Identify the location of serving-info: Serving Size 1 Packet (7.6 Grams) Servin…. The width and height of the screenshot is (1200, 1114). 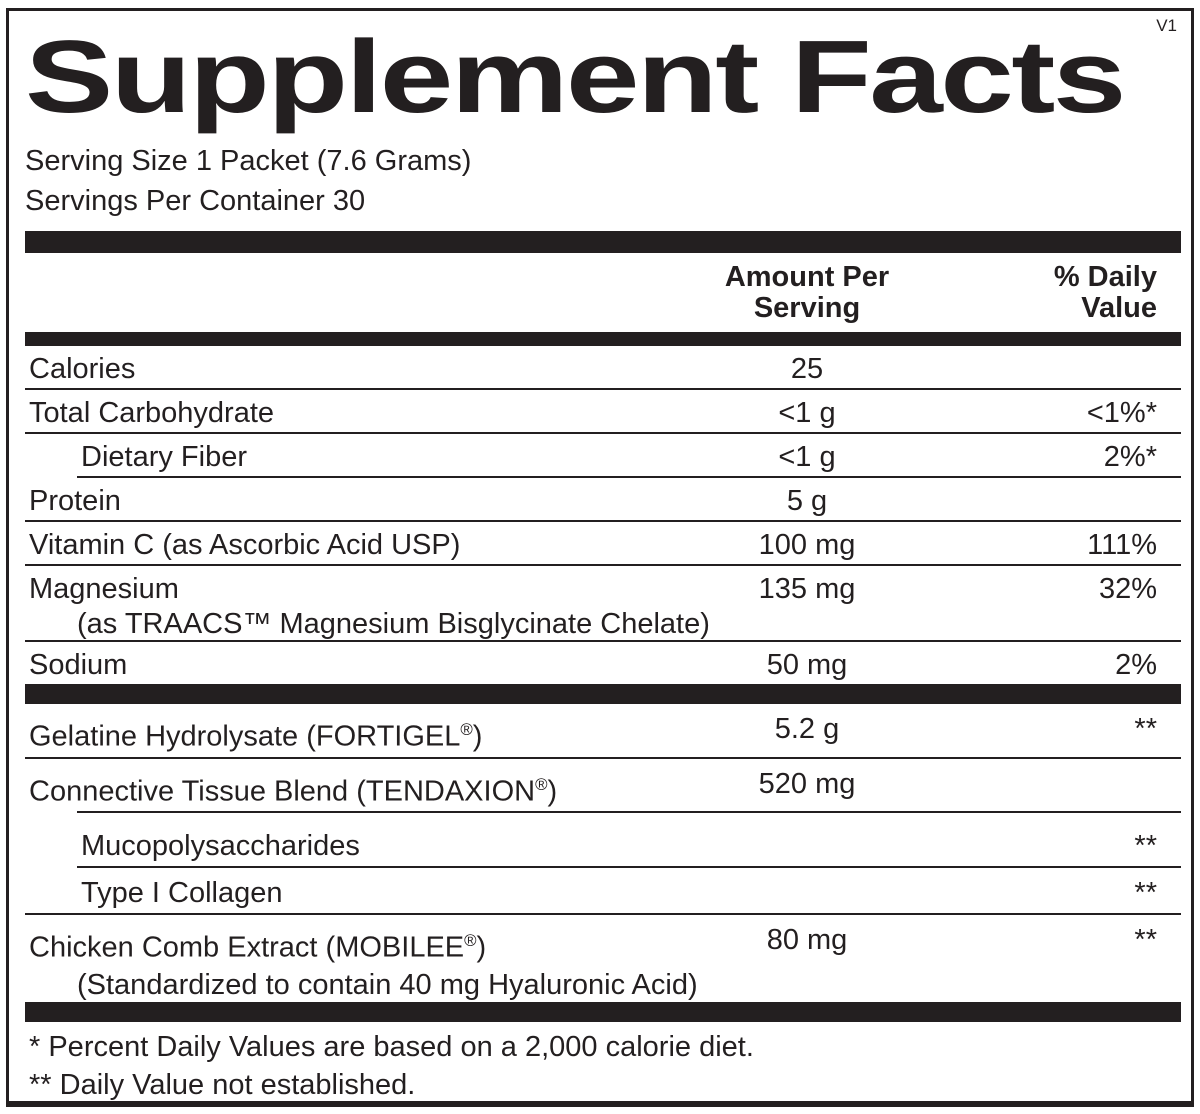
(603, 181).